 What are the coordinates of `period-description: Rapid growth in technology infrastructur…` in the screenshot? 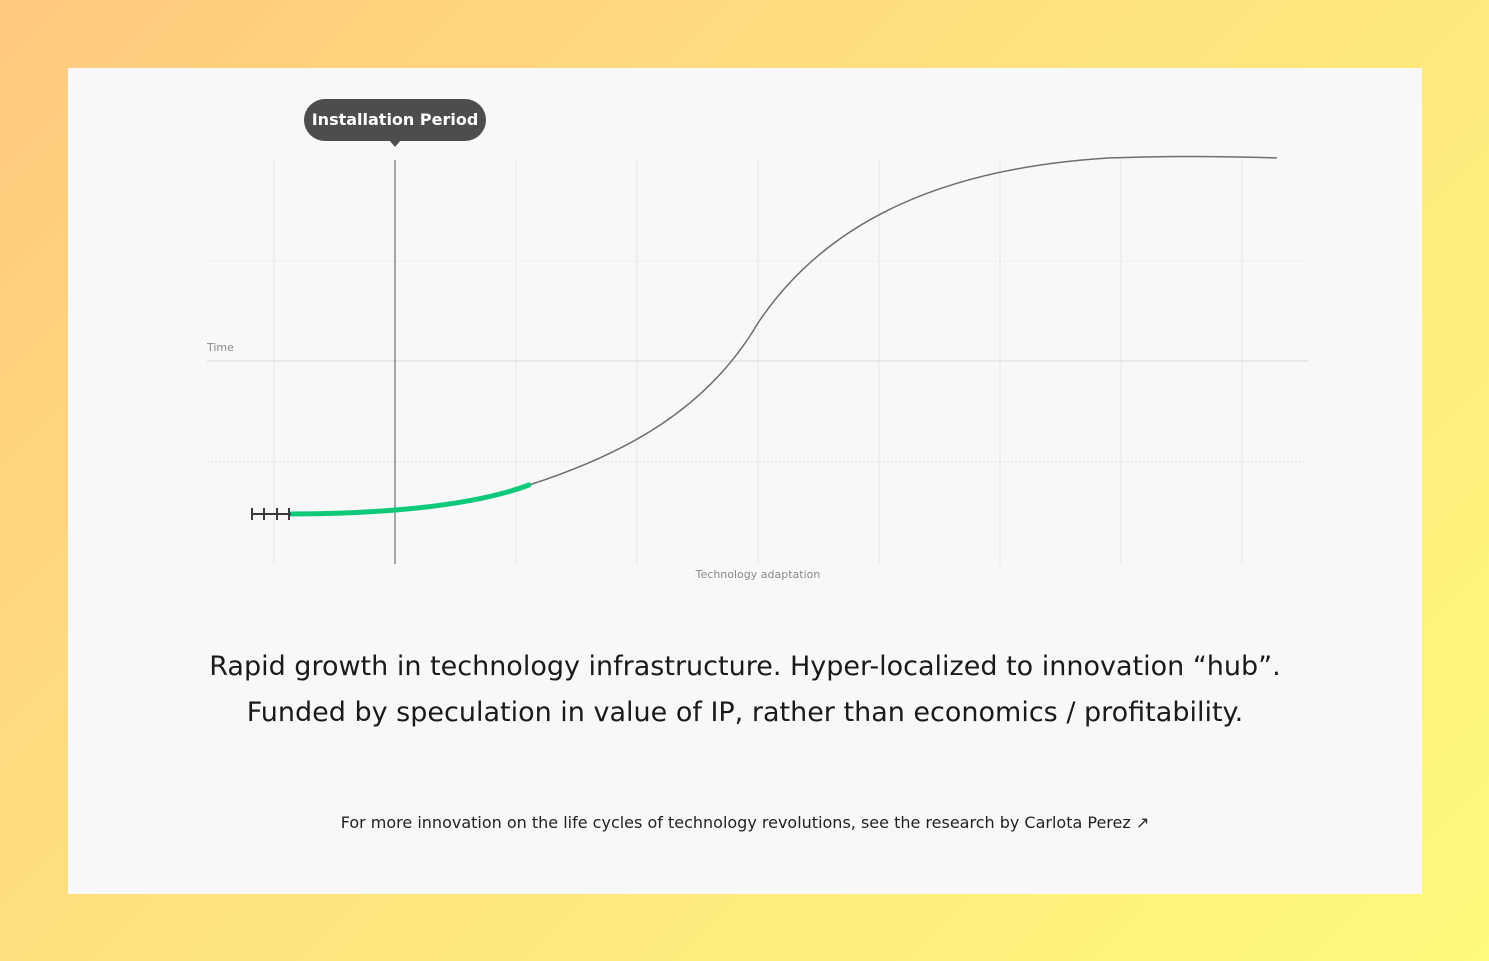 It's located at (745, 689).